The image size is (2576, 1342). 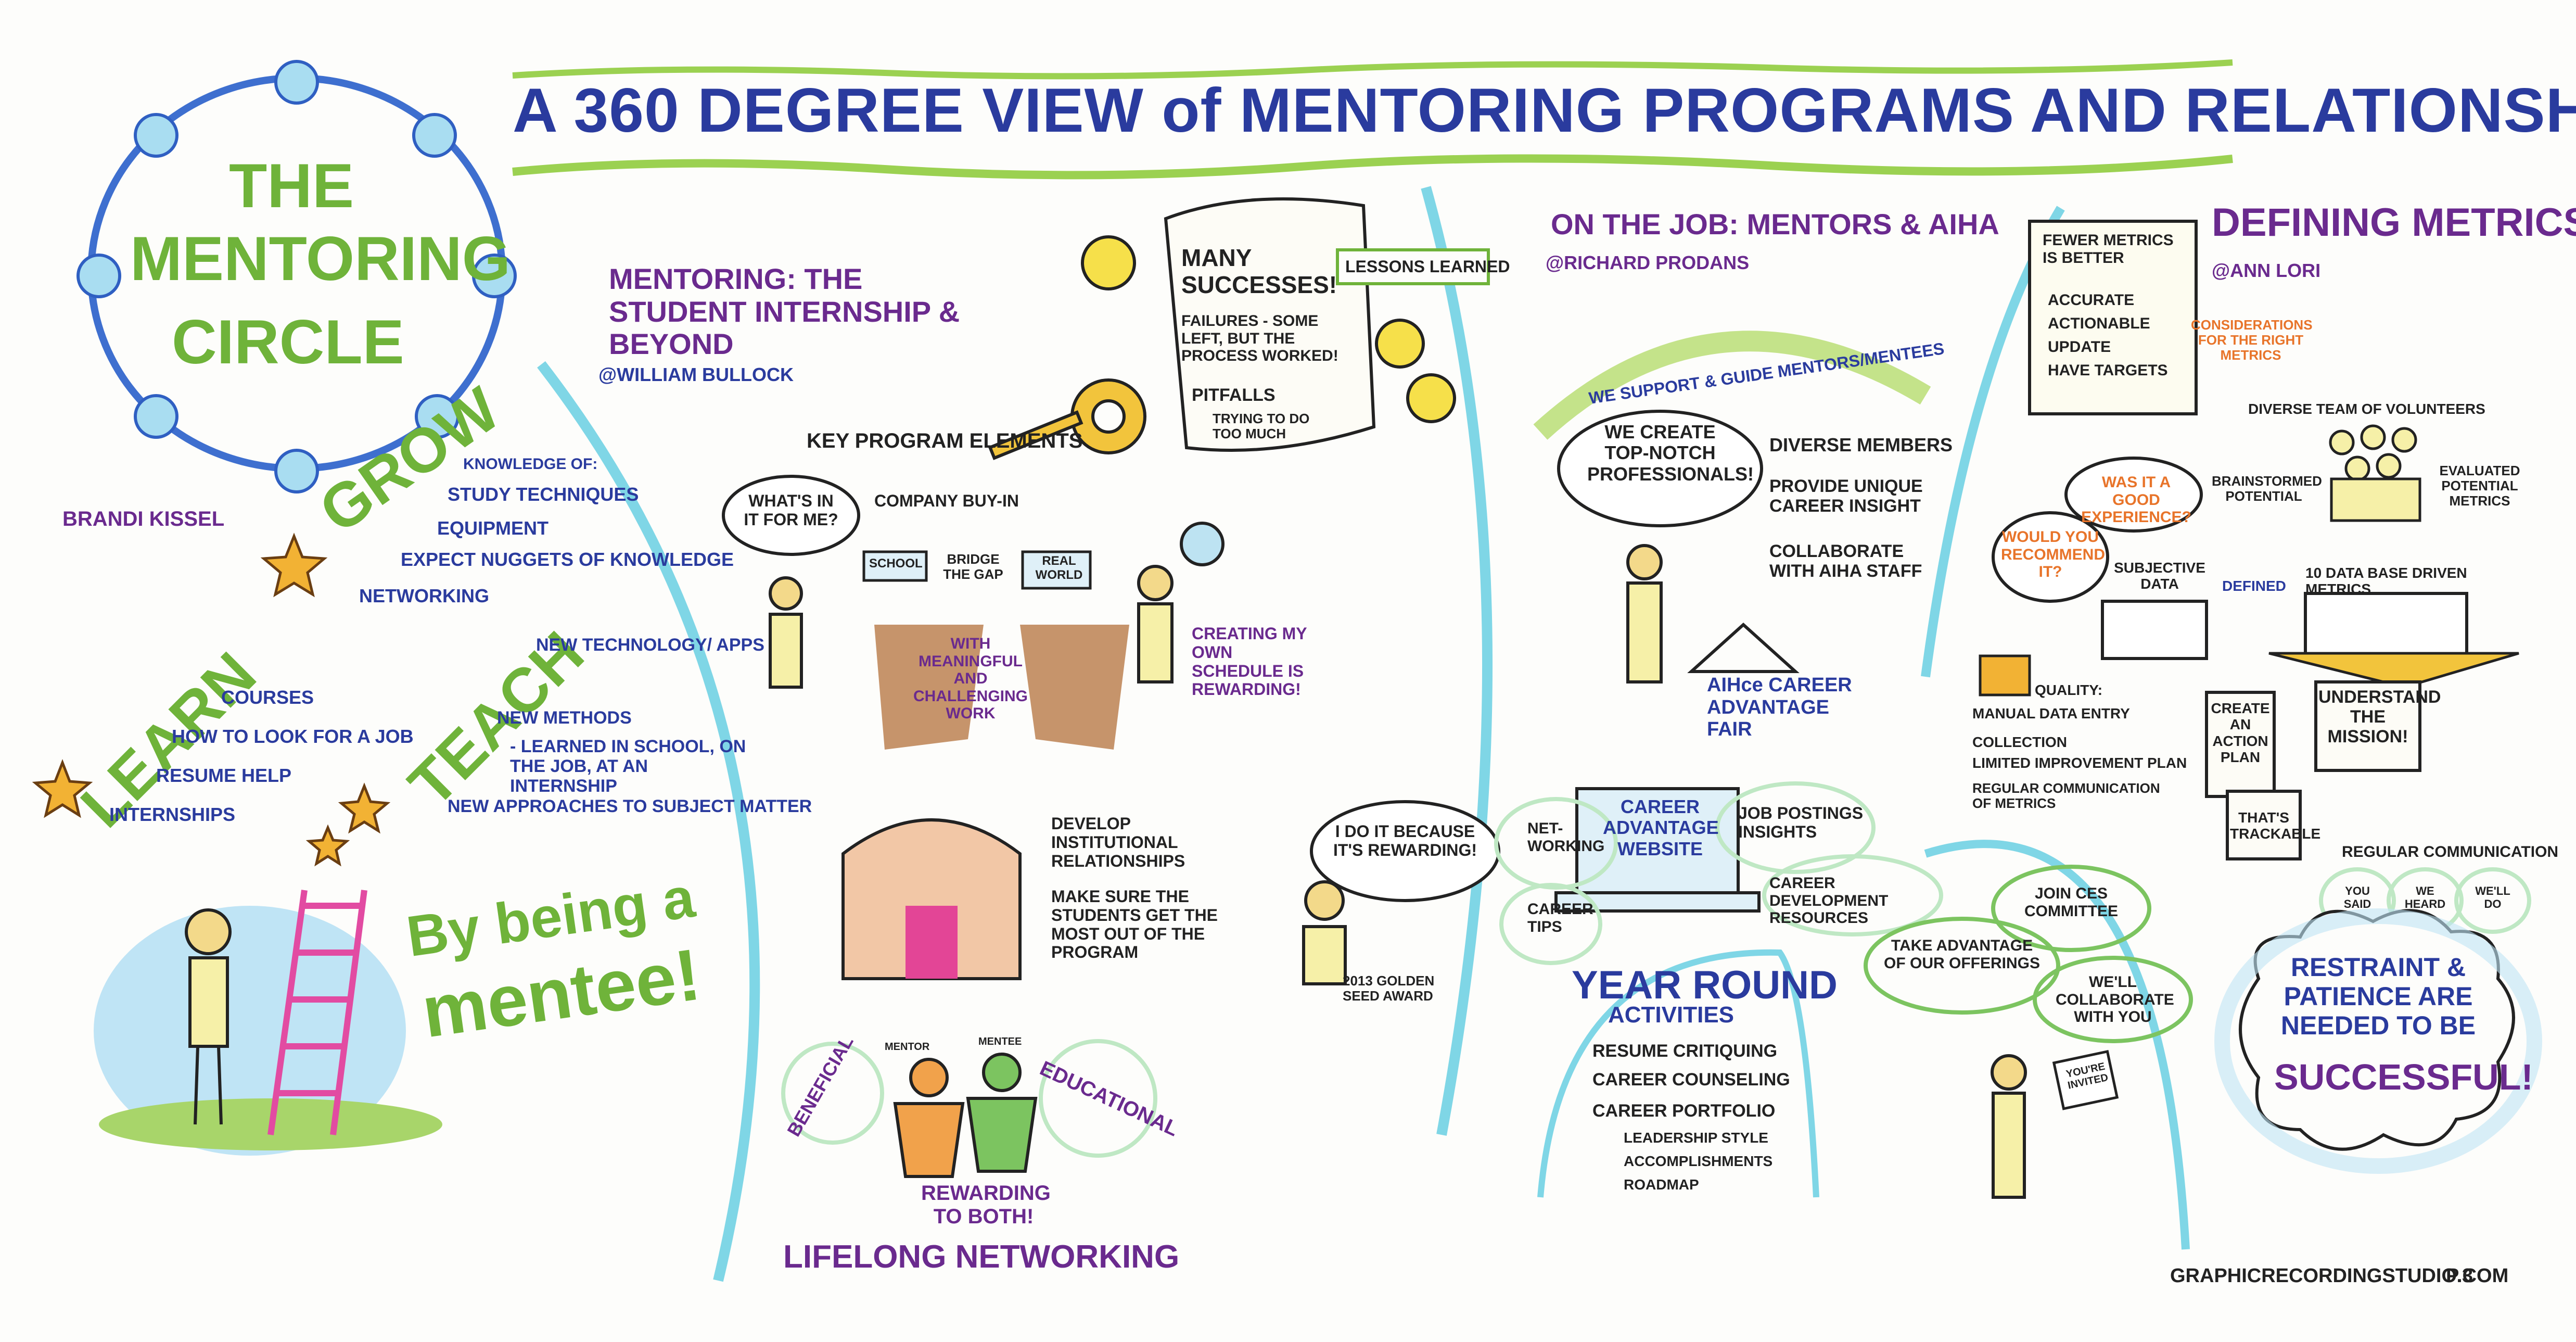 I want to click on lightbulb-icons, so click(x=1268, y=329).